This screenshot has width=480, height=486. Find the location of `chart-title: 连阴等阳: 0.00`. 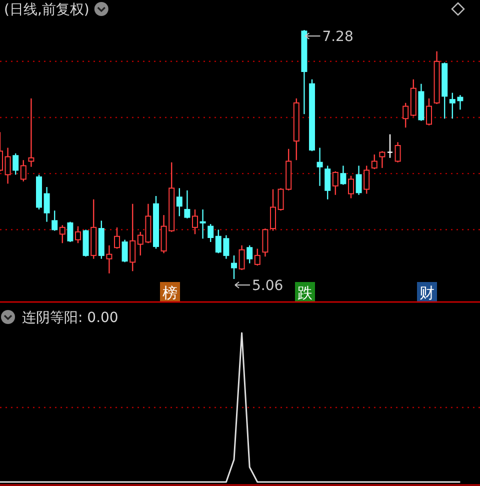

chart-title: 连阴等阳: 0.00 is located at coordinates (70, 318).